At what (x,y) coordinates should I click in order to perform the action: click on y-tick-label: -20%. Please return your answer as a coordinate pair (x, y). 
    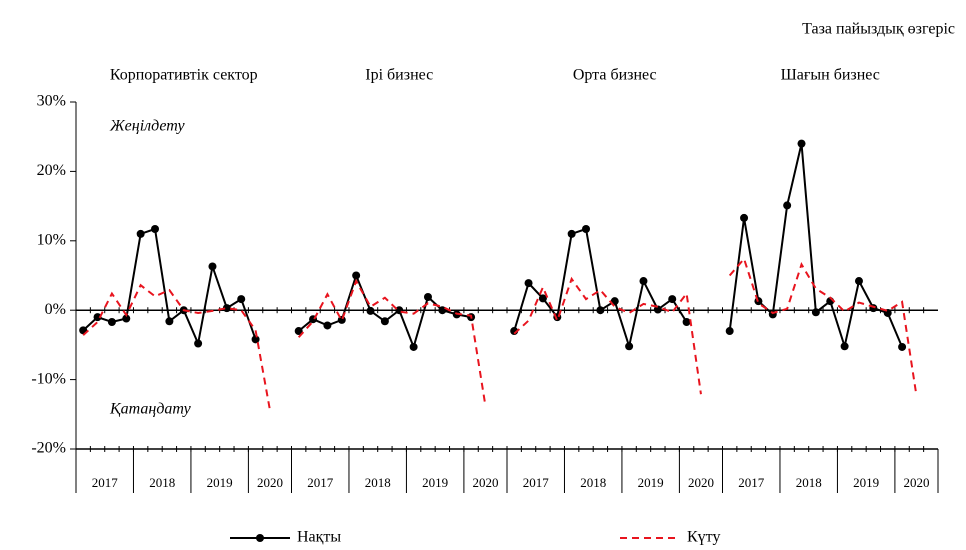
    Looking at the image, I should click on (48, 448).